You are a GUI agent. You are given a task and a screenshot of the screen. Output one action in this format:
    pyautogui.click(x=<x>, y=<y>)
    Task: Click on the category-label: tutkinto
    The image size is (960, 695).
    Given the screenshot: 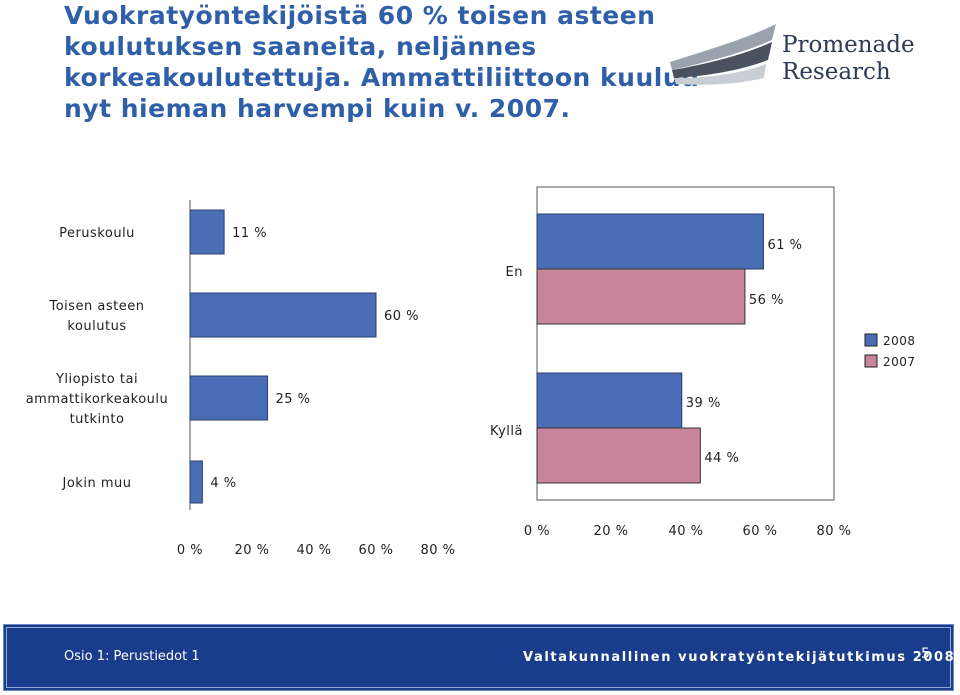 What is the action you would take?
    pyautogui.click(x=97, y=419)
    